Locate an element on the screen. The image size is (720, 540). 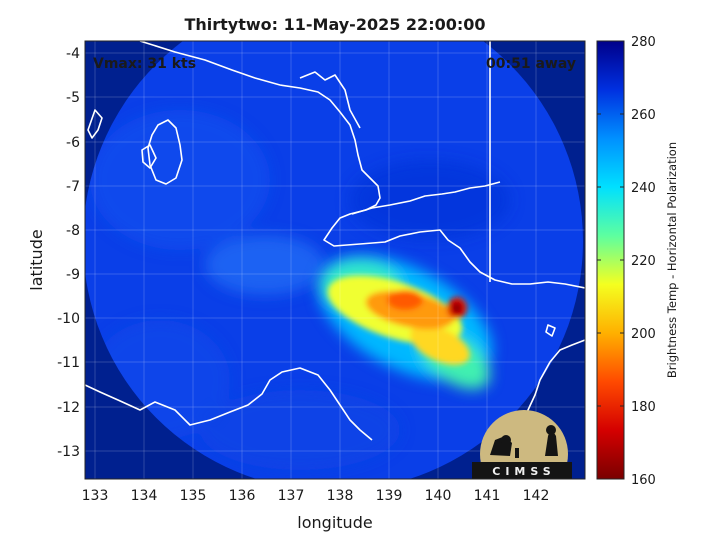
colorbar-tick-label: 240 is located at coordinates (643, 188).